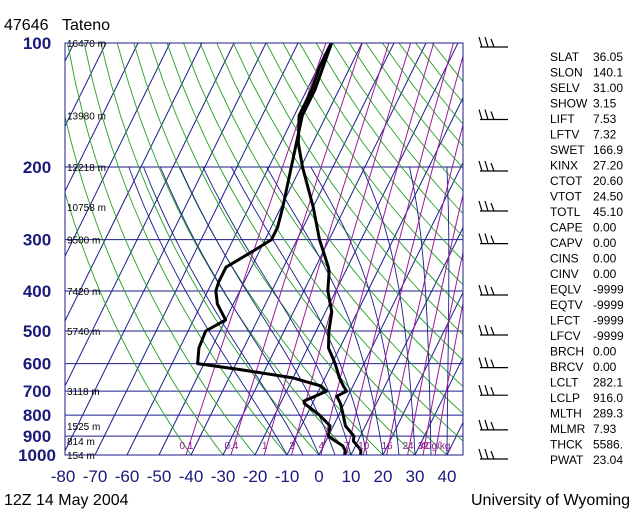 The image size is (640, 512). What do you see at coordinates (287, 476) in the screenshot?
I see `temperature-tick-label: -10` at bounding box center [287, 476].